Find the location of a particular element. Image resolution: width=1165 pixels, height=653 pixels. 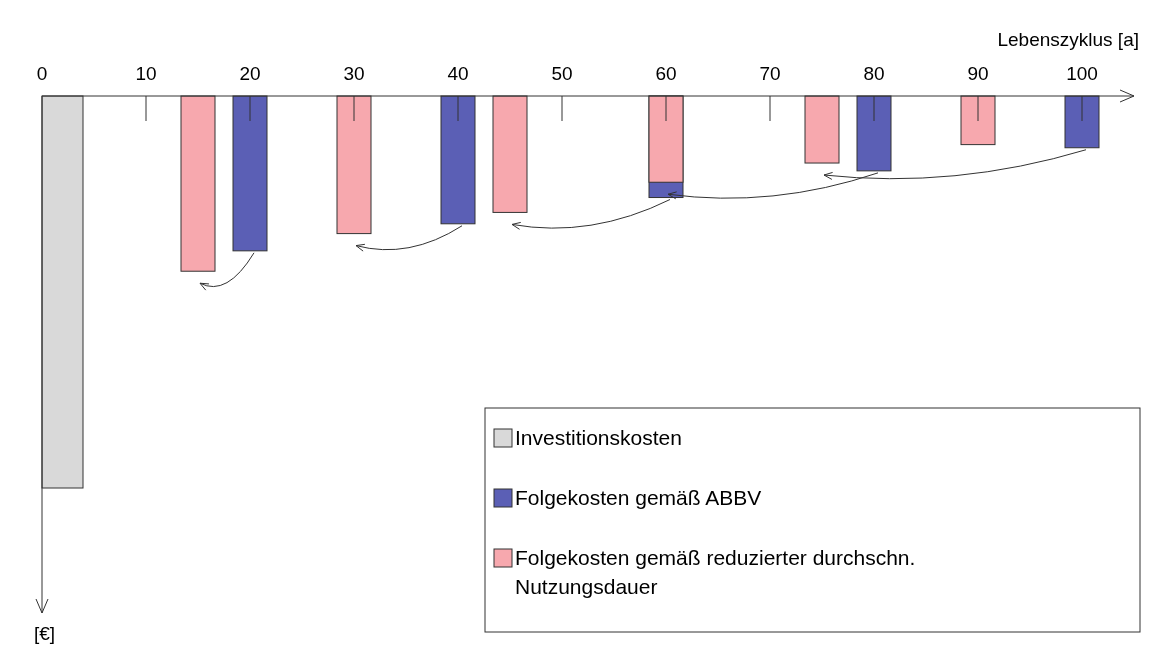

x-tick-label: 20 is located at coordinates (250, 73).